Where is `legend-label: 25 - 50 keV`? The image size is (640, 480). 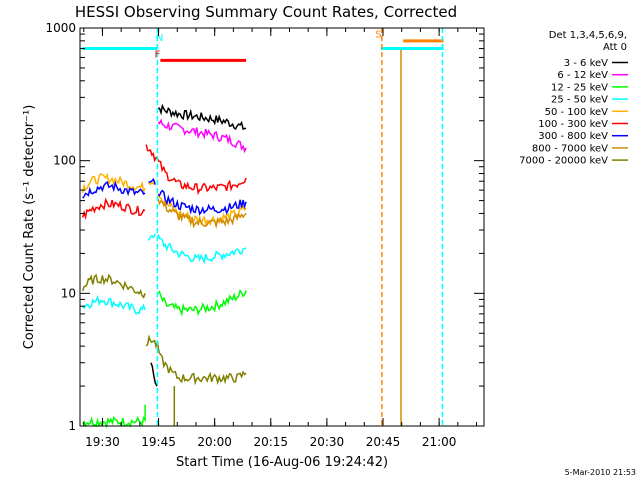 legend-label: 25 - 50 keV is located at coordinates (579, 100).